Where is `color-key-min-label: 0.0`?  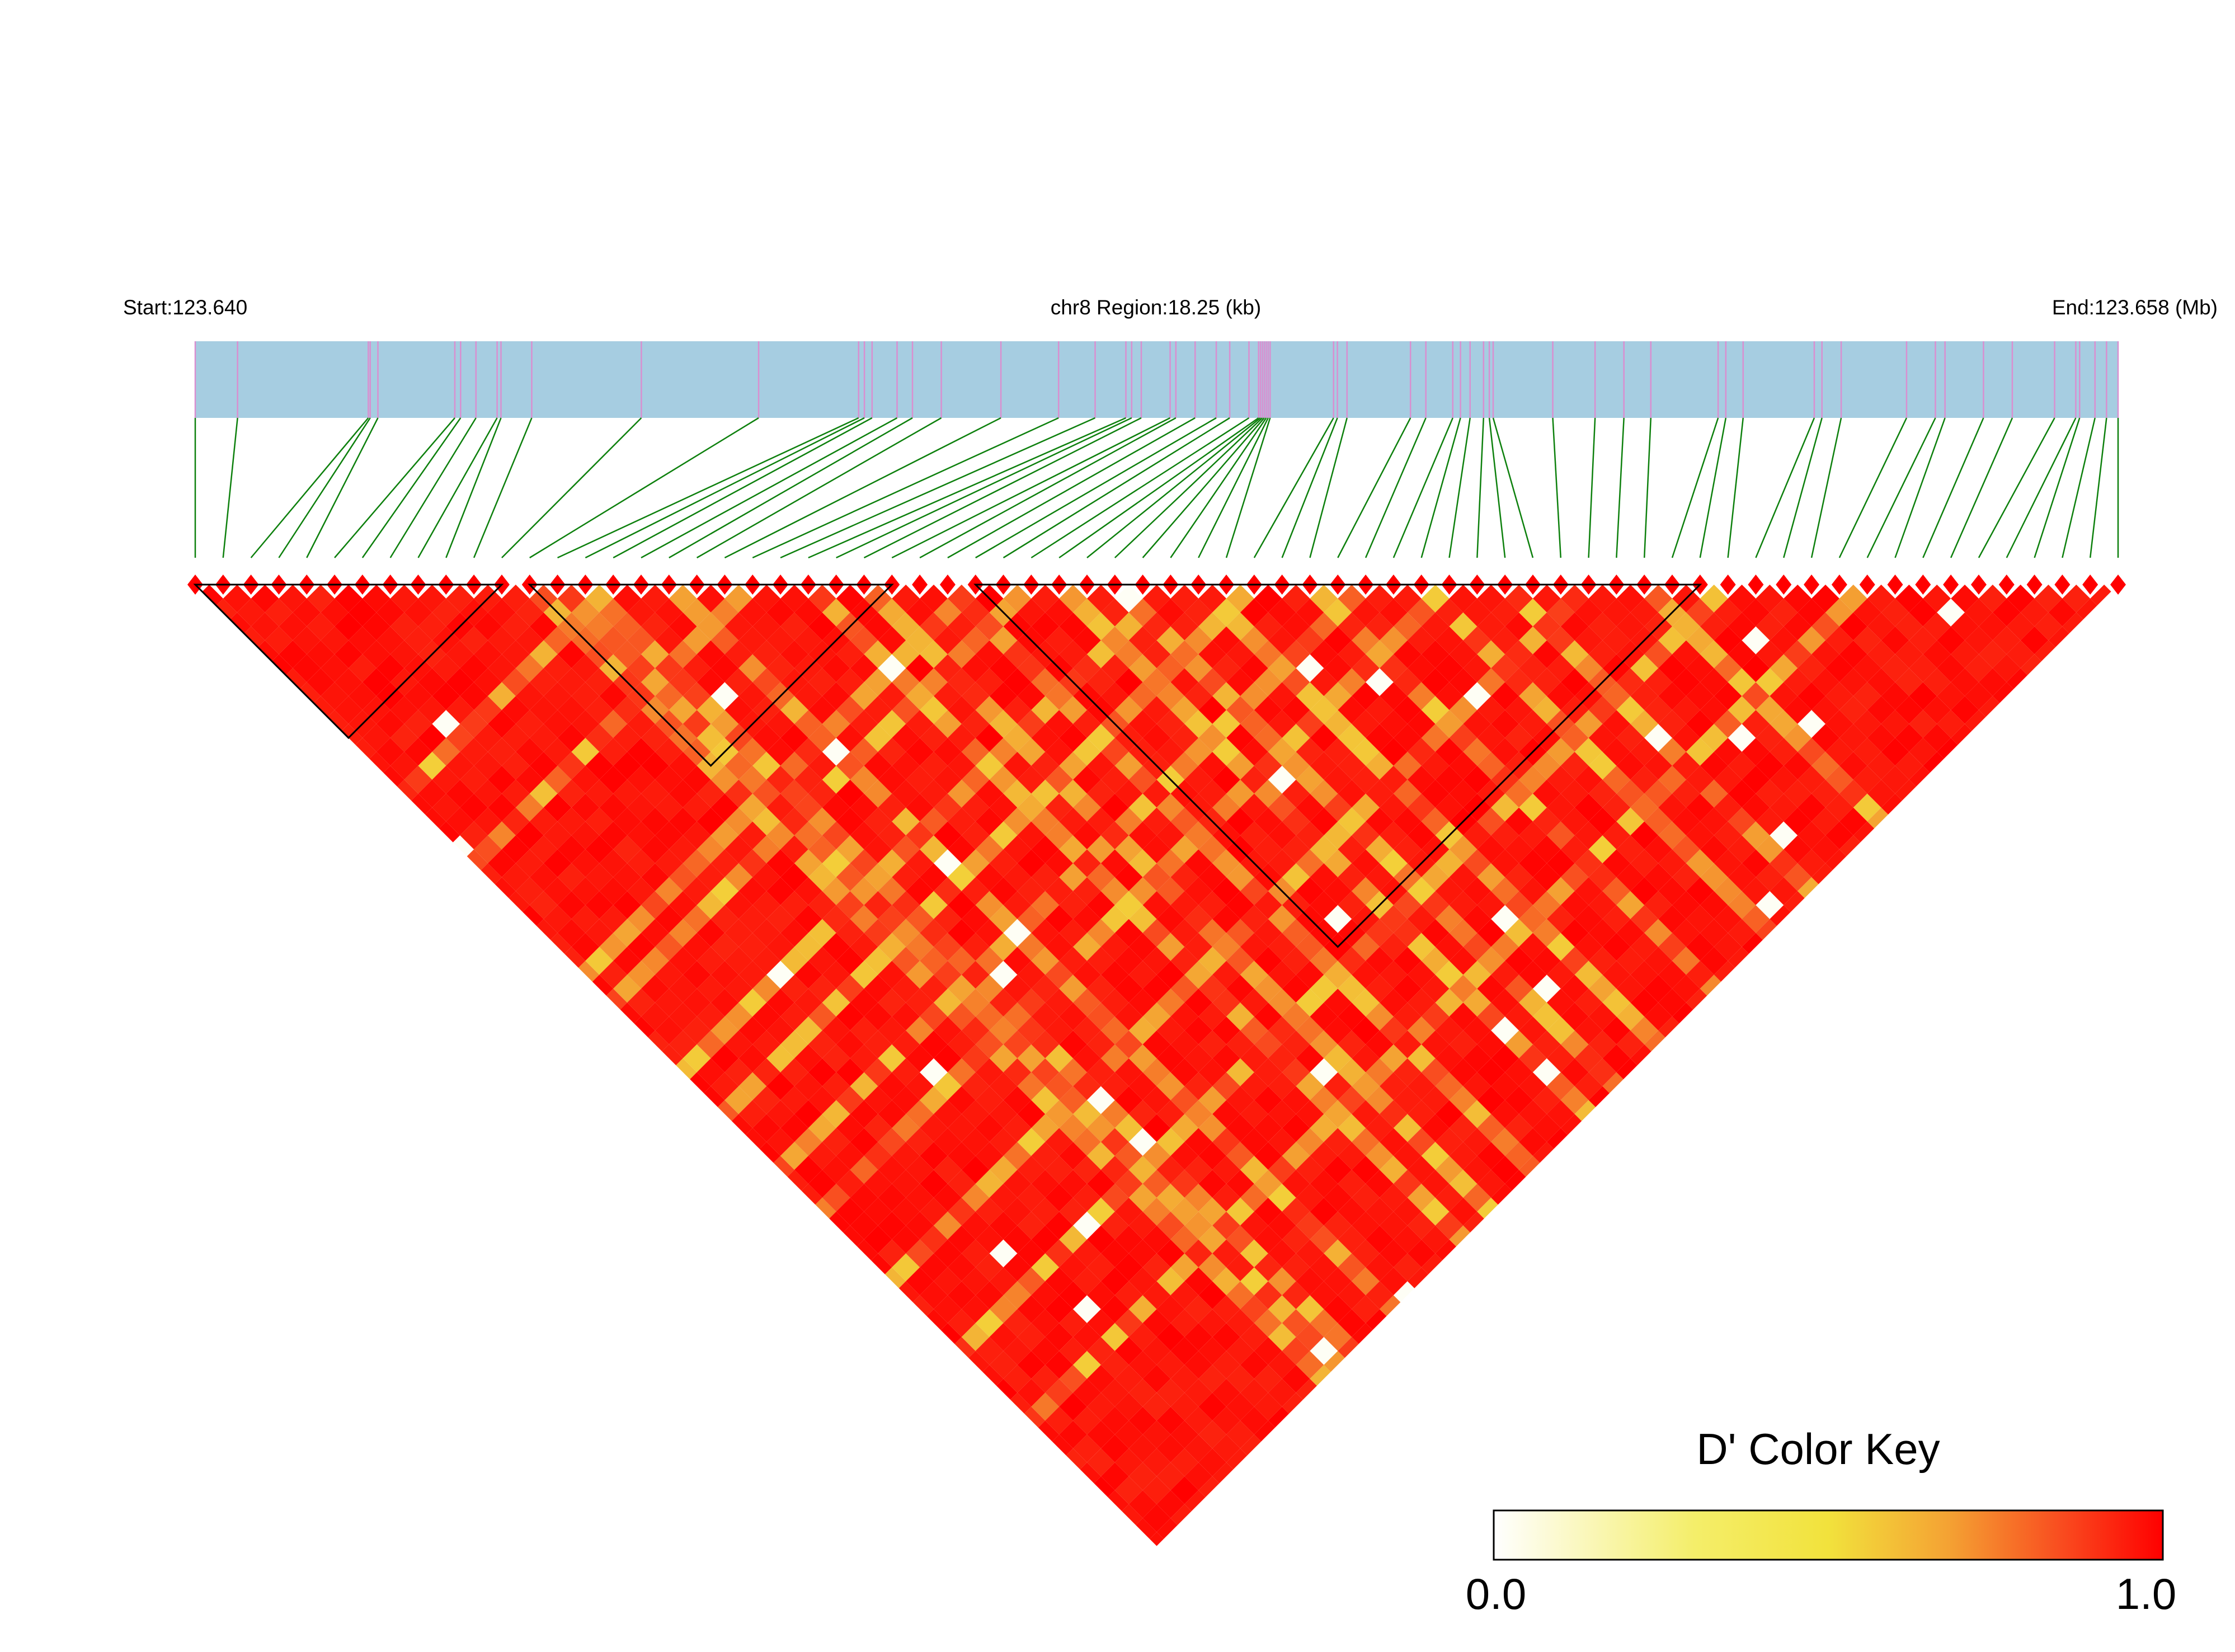 color-key-min-label: 0.0 is located at coordinates (1496, 1594).